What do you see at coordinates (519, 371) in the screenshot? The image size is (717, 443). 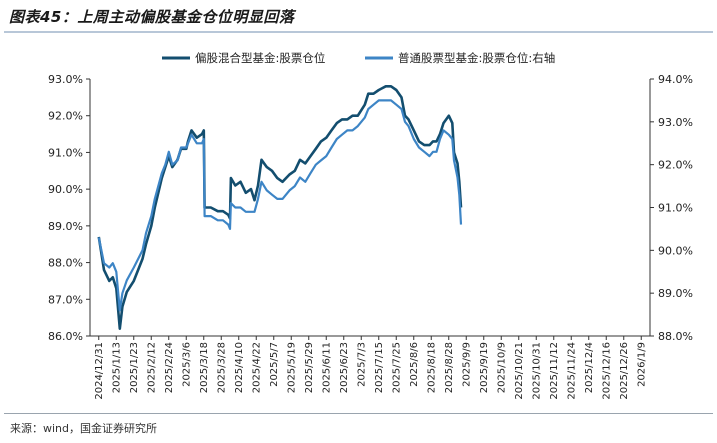 I see `x-tick-label: 2025/10/21` at bounding box center [519, 371].